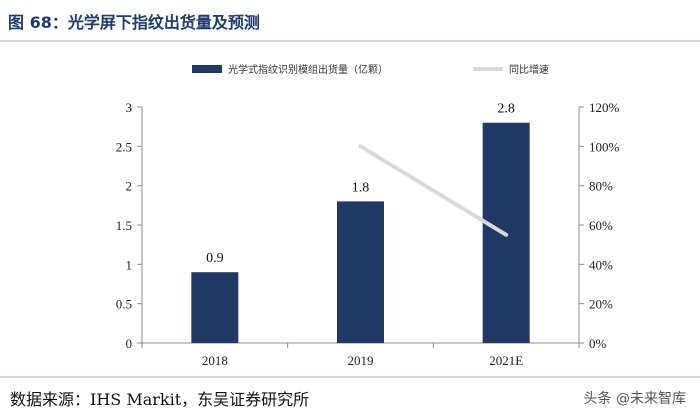  I want to click on right-tick-label: 40%, so click(601, 264).